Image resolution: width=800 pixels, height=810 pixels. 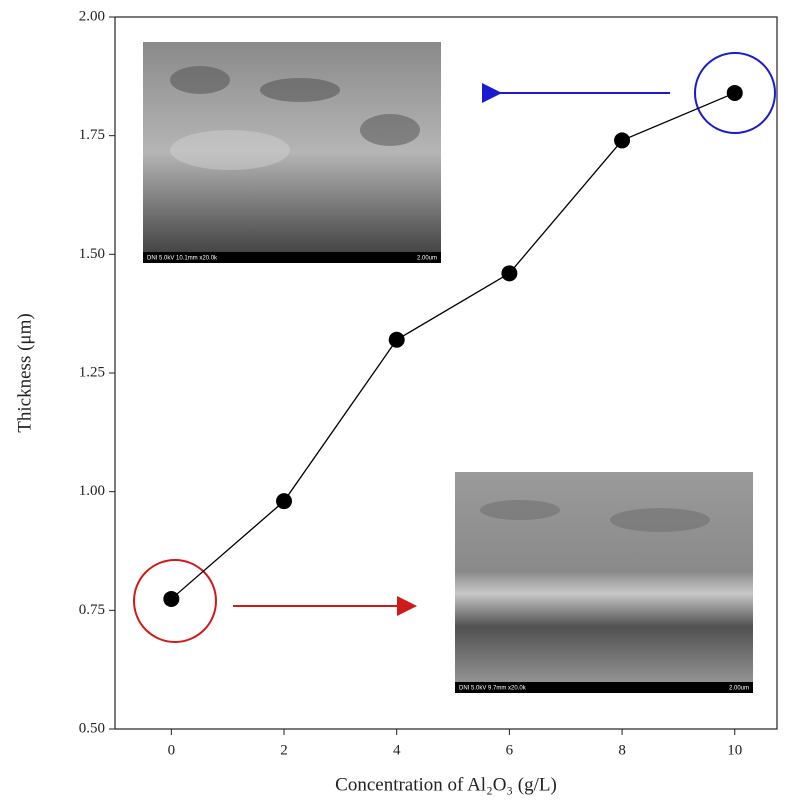 What do you see at coordinates (92, 728) in the screenshot?
I see `y-tick-label: 0.50` at bounding box center [92, 728].